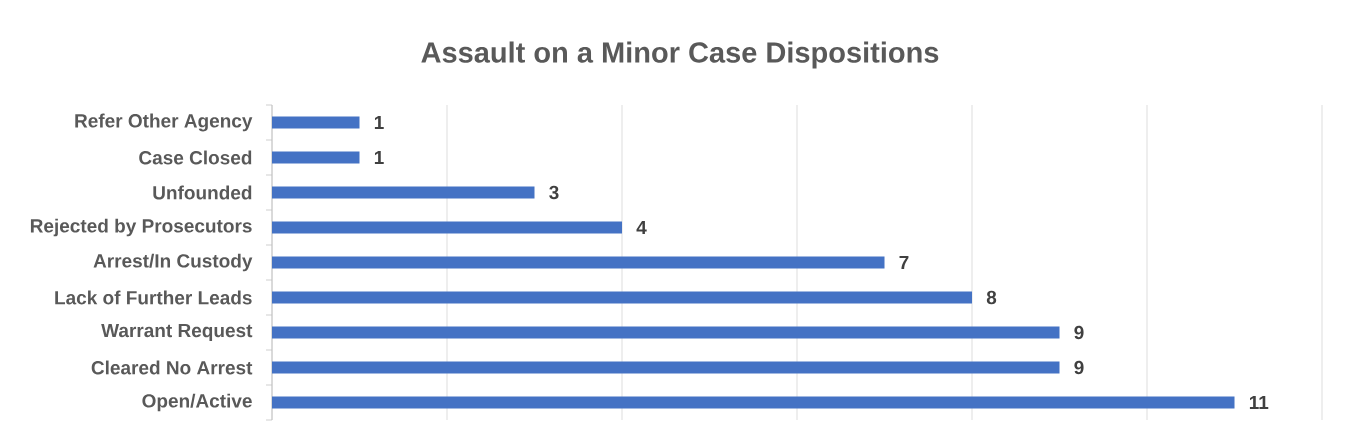 The width and height of the screenshot is (1347, 443). I want to click on y-tick-label: Case Closed, so click(195, 157).